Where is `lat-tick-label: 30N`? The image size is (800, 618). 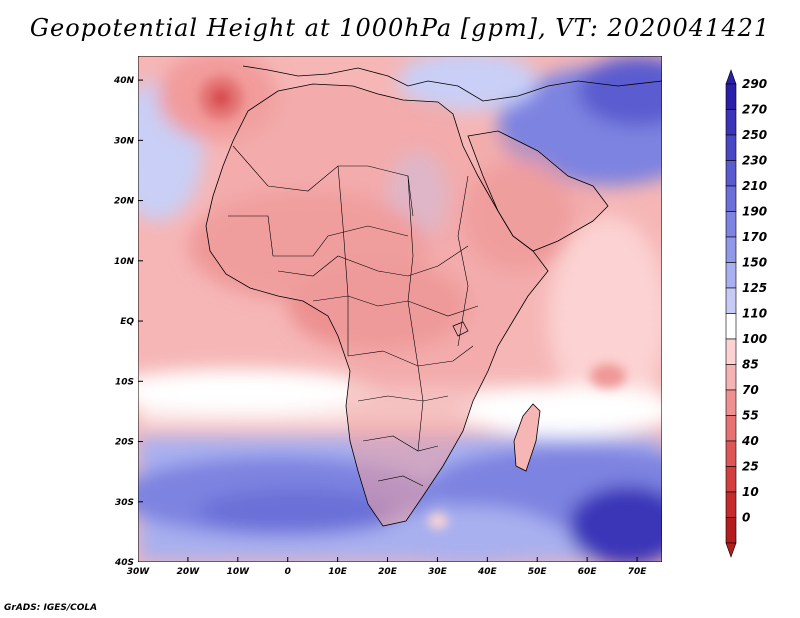
lat-tick-label: 30N is located at coordinates (124, 141).